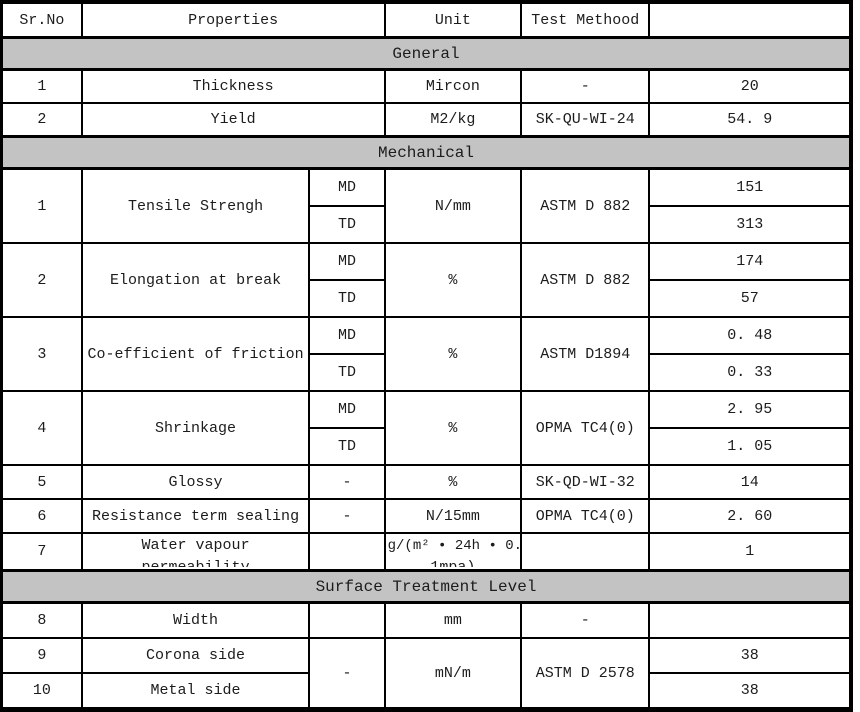  Describe the element at coordinates (453, 205) in the screenshot. I see `cell-unit: N/mm` at that location.